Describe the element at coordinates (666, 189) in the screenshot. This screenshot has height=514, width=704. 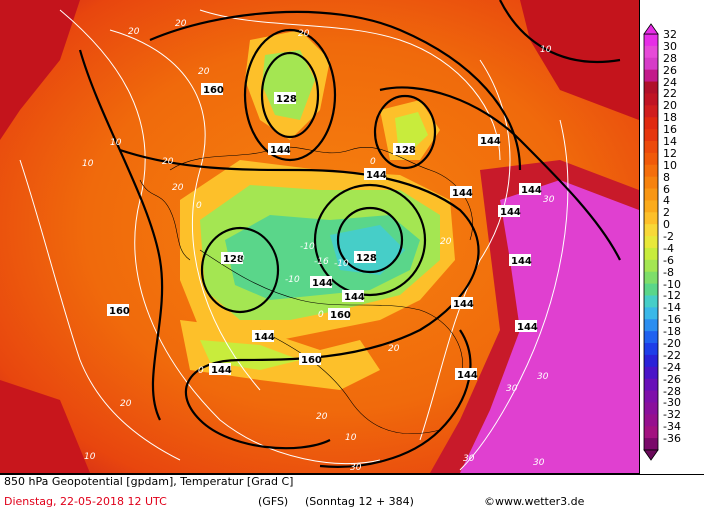
I see `legend-label: 6` at that location.